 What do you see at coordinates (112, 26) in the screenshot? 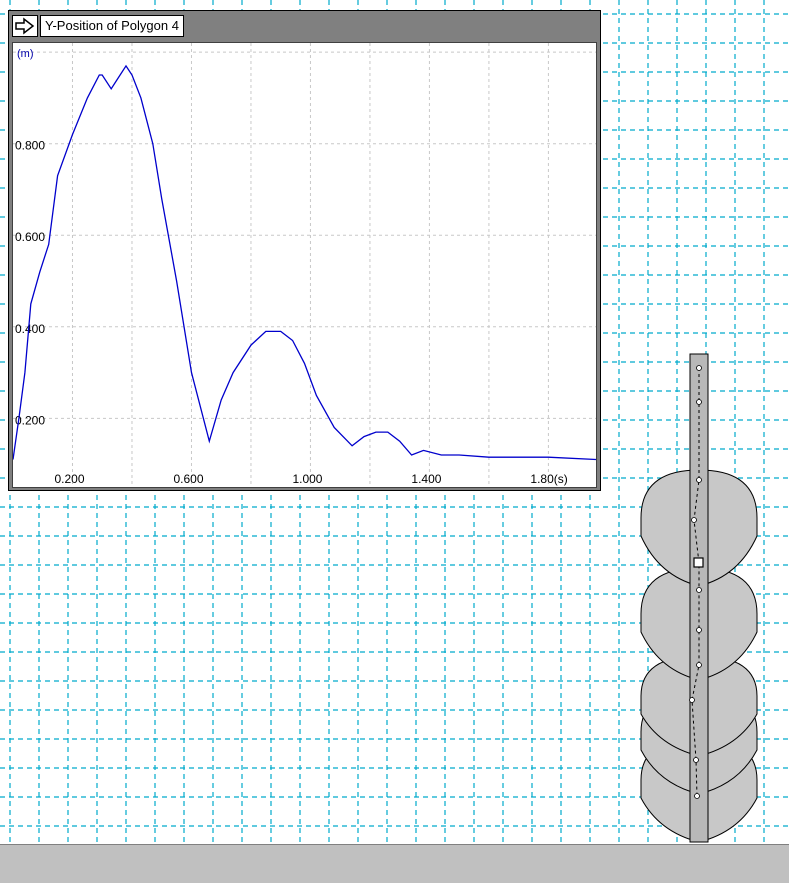
I see `chart-title: Y-Position of Polygon 4` at bounding box center [112, 26].